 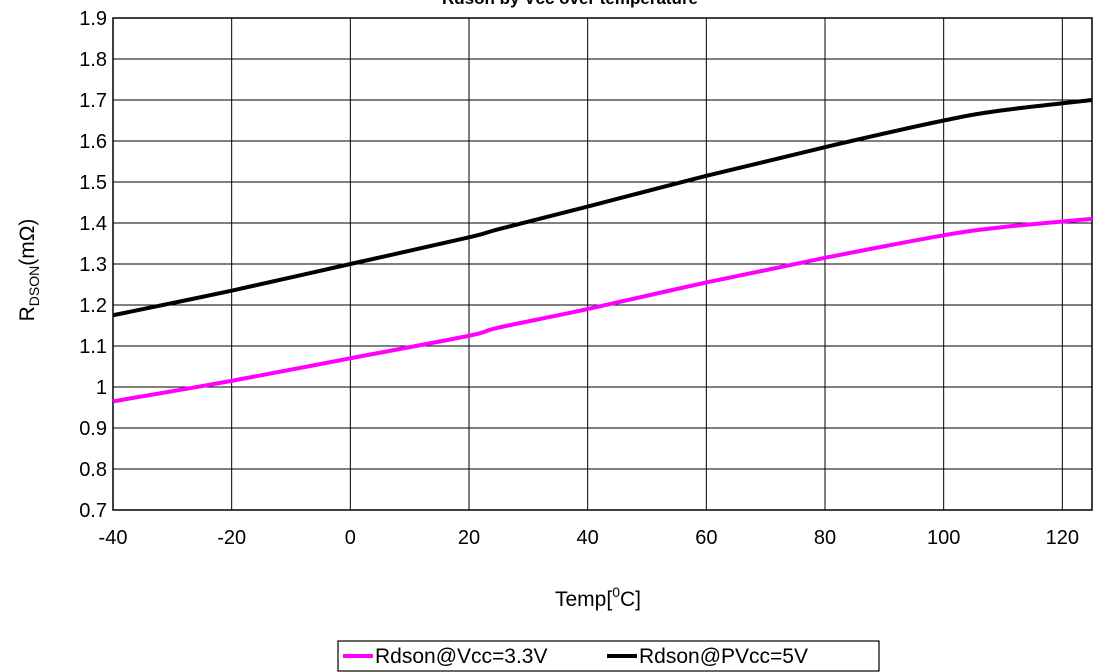 I want to click on y-tick-label: 1, so click(x=101, y=388).